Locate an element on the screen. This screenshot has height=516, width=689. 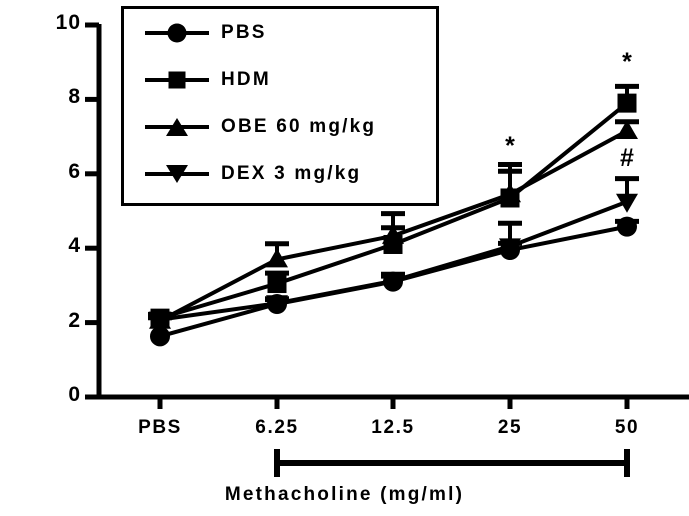
legend-square-icon is located at coordinates (177, 80).